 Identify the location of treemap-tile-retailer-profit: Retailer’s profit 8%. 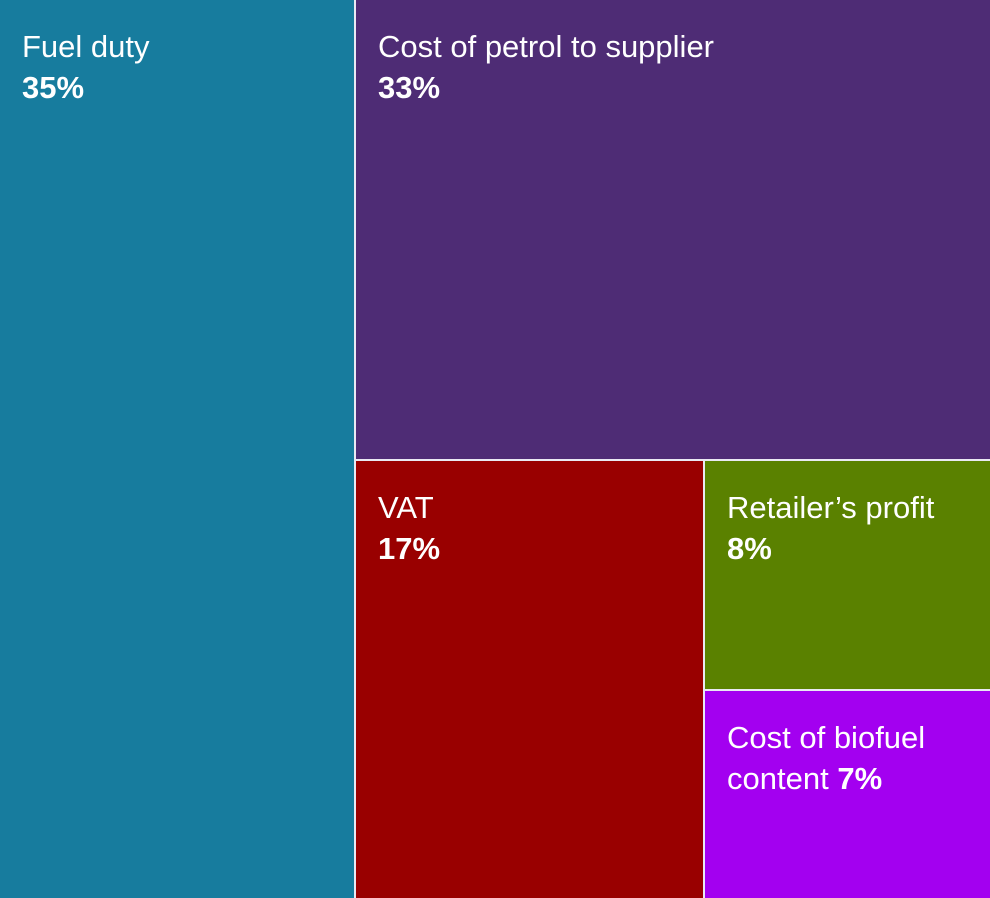
(847, 575).